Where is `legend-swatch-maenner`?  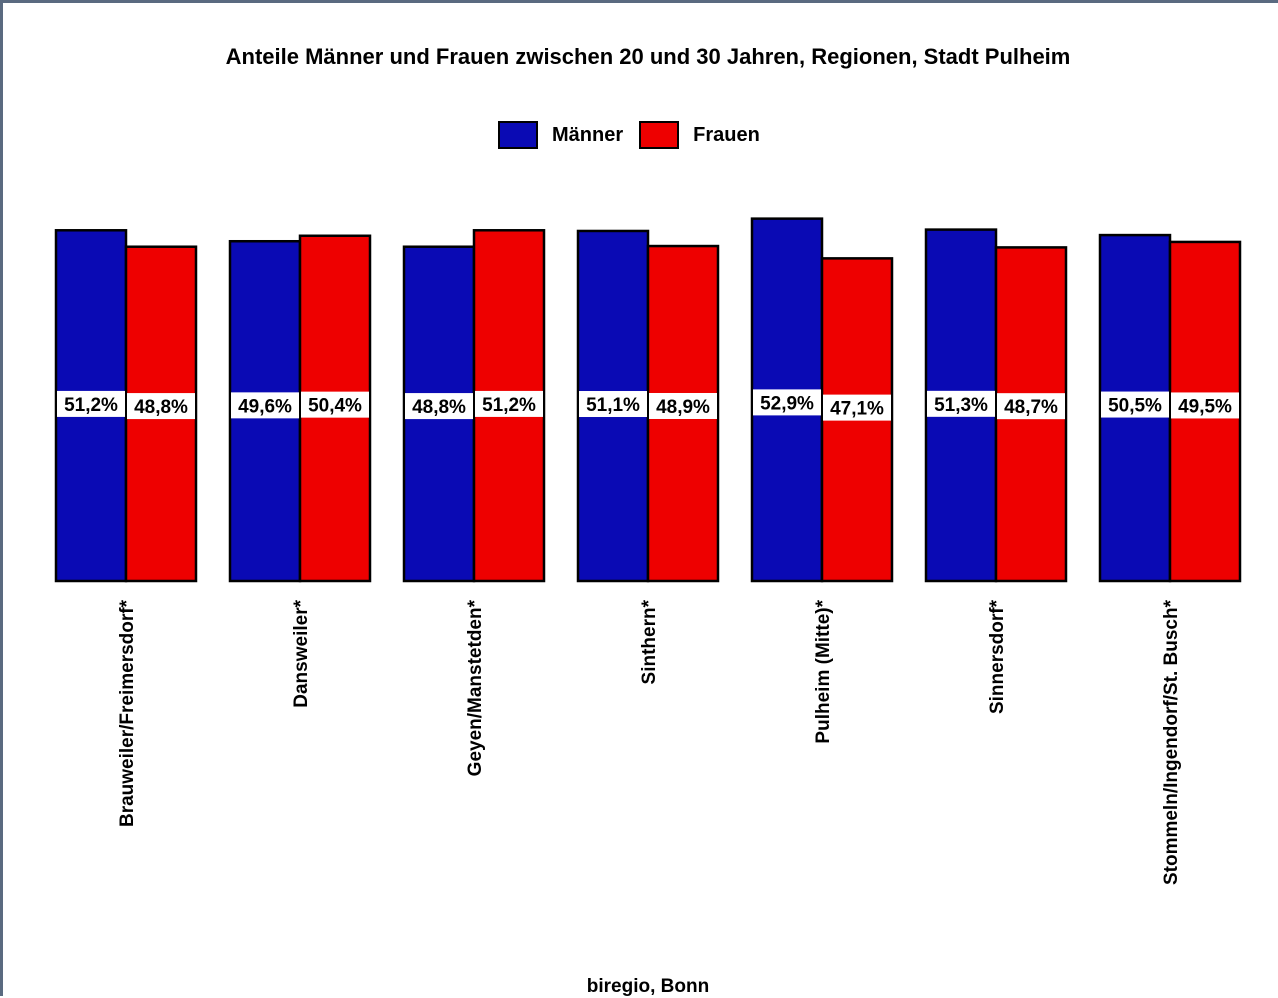
legend-swatch-maenner is located at coordinates (518, 135).